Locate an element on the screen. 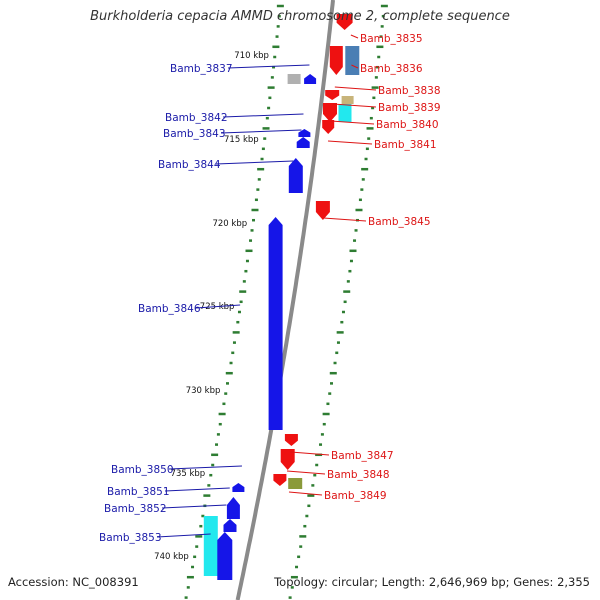 The width and height of the screenshot is (600, 600). Bamb_3847-glyph is located at coordinates (291, 440).